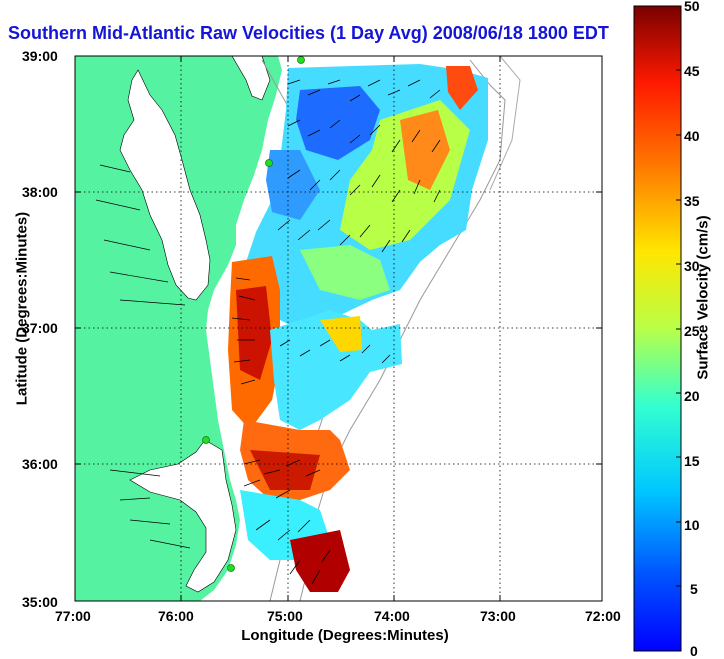 The image size is (724, 659). I want to click on x-tick-label: 75:00, so click(285, 616).